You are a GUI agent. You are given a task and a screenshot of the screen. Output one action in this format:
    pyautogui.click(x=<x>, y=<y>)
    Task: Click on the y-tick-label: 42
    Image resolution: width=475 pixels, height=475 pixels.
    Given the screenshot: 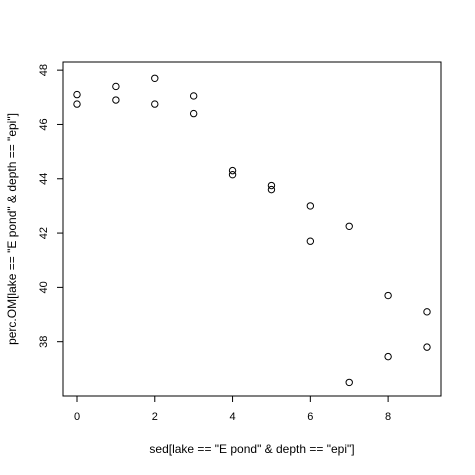 What is the action you would take?
    pyautogui.click(x=44, y=233)
    